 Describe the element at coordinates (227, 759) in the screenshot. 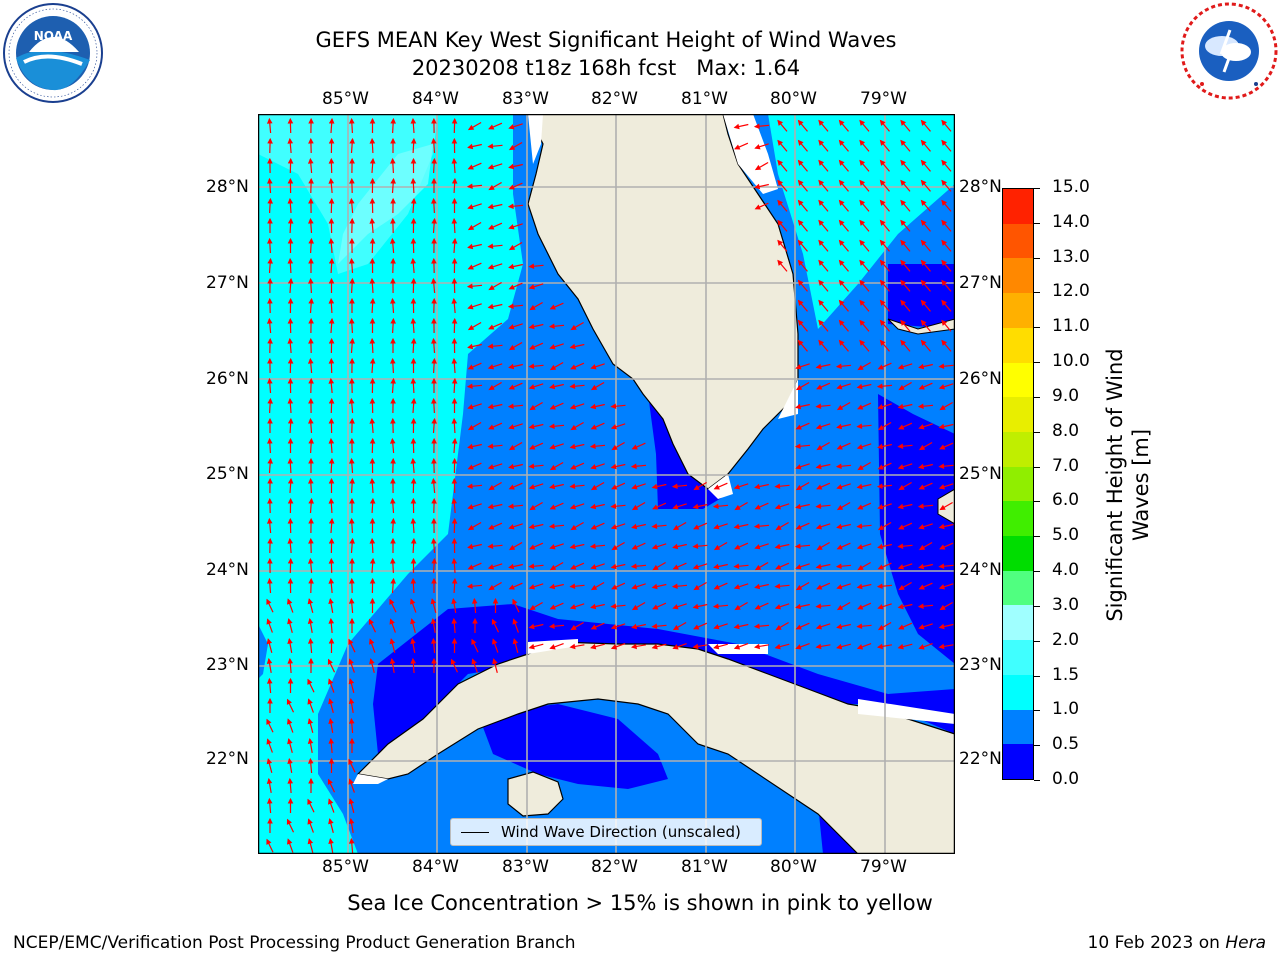

I see `lat-label-left: 22°N` at that location.